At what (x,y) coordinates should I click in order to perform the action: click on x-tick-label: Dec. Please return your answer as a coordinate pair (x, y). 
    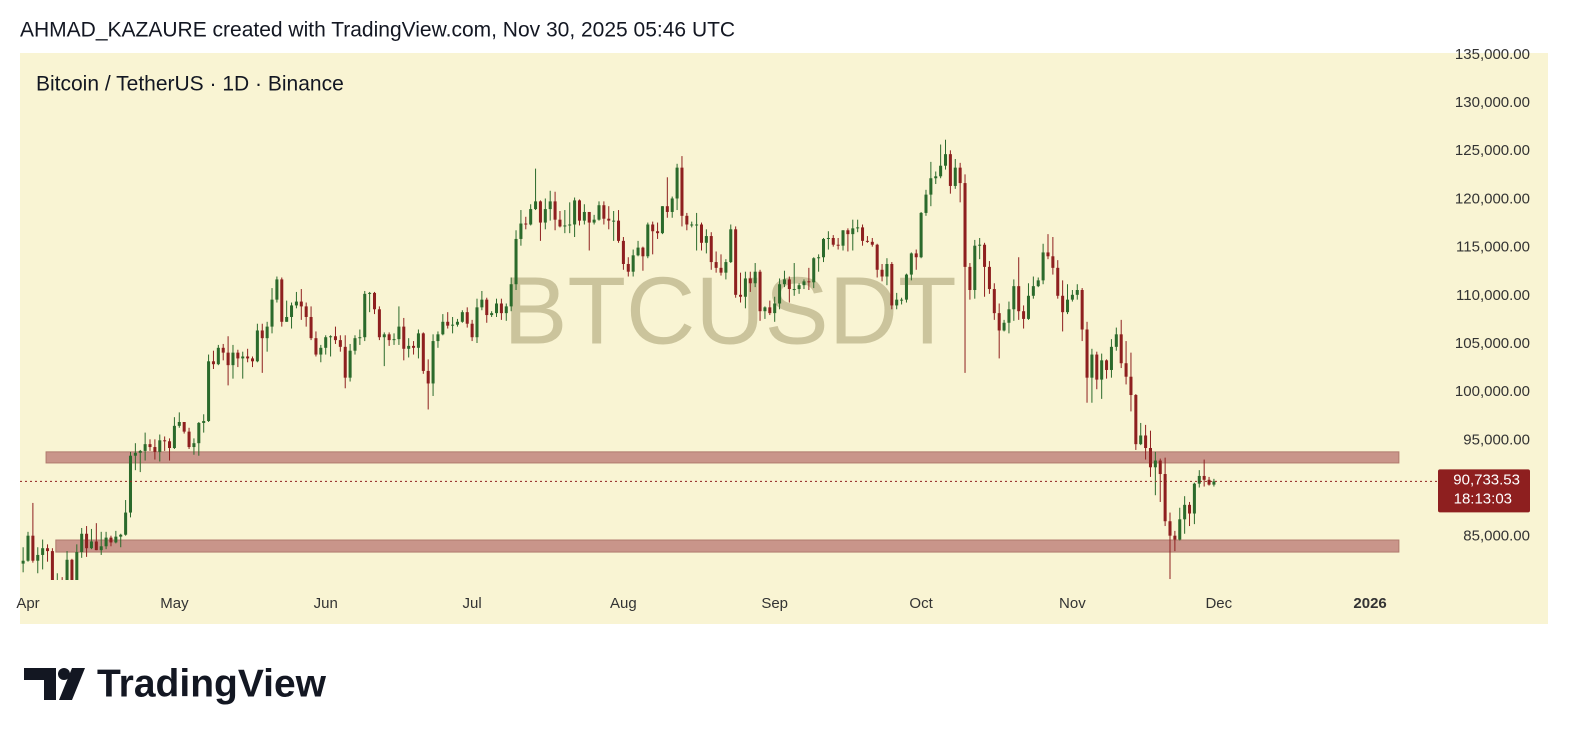
    Looking at the image, I should click on (1218, 603).